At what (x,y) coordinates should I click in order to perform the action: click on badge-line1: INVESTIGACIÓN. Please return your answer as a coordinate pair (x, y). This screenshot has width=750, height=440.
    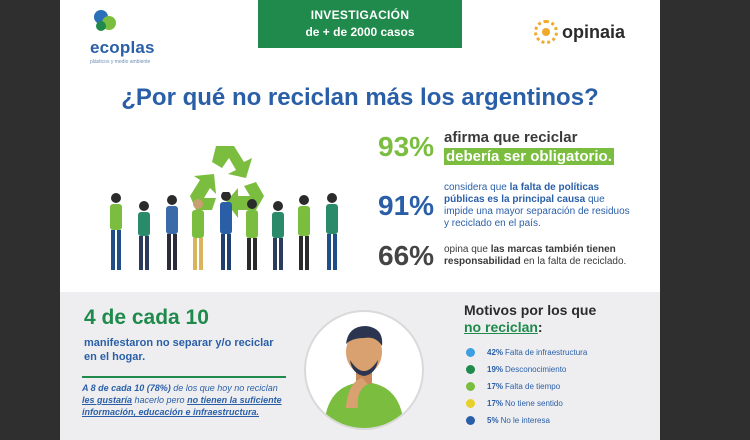
    Looking at the image, I should click on (360, 15).